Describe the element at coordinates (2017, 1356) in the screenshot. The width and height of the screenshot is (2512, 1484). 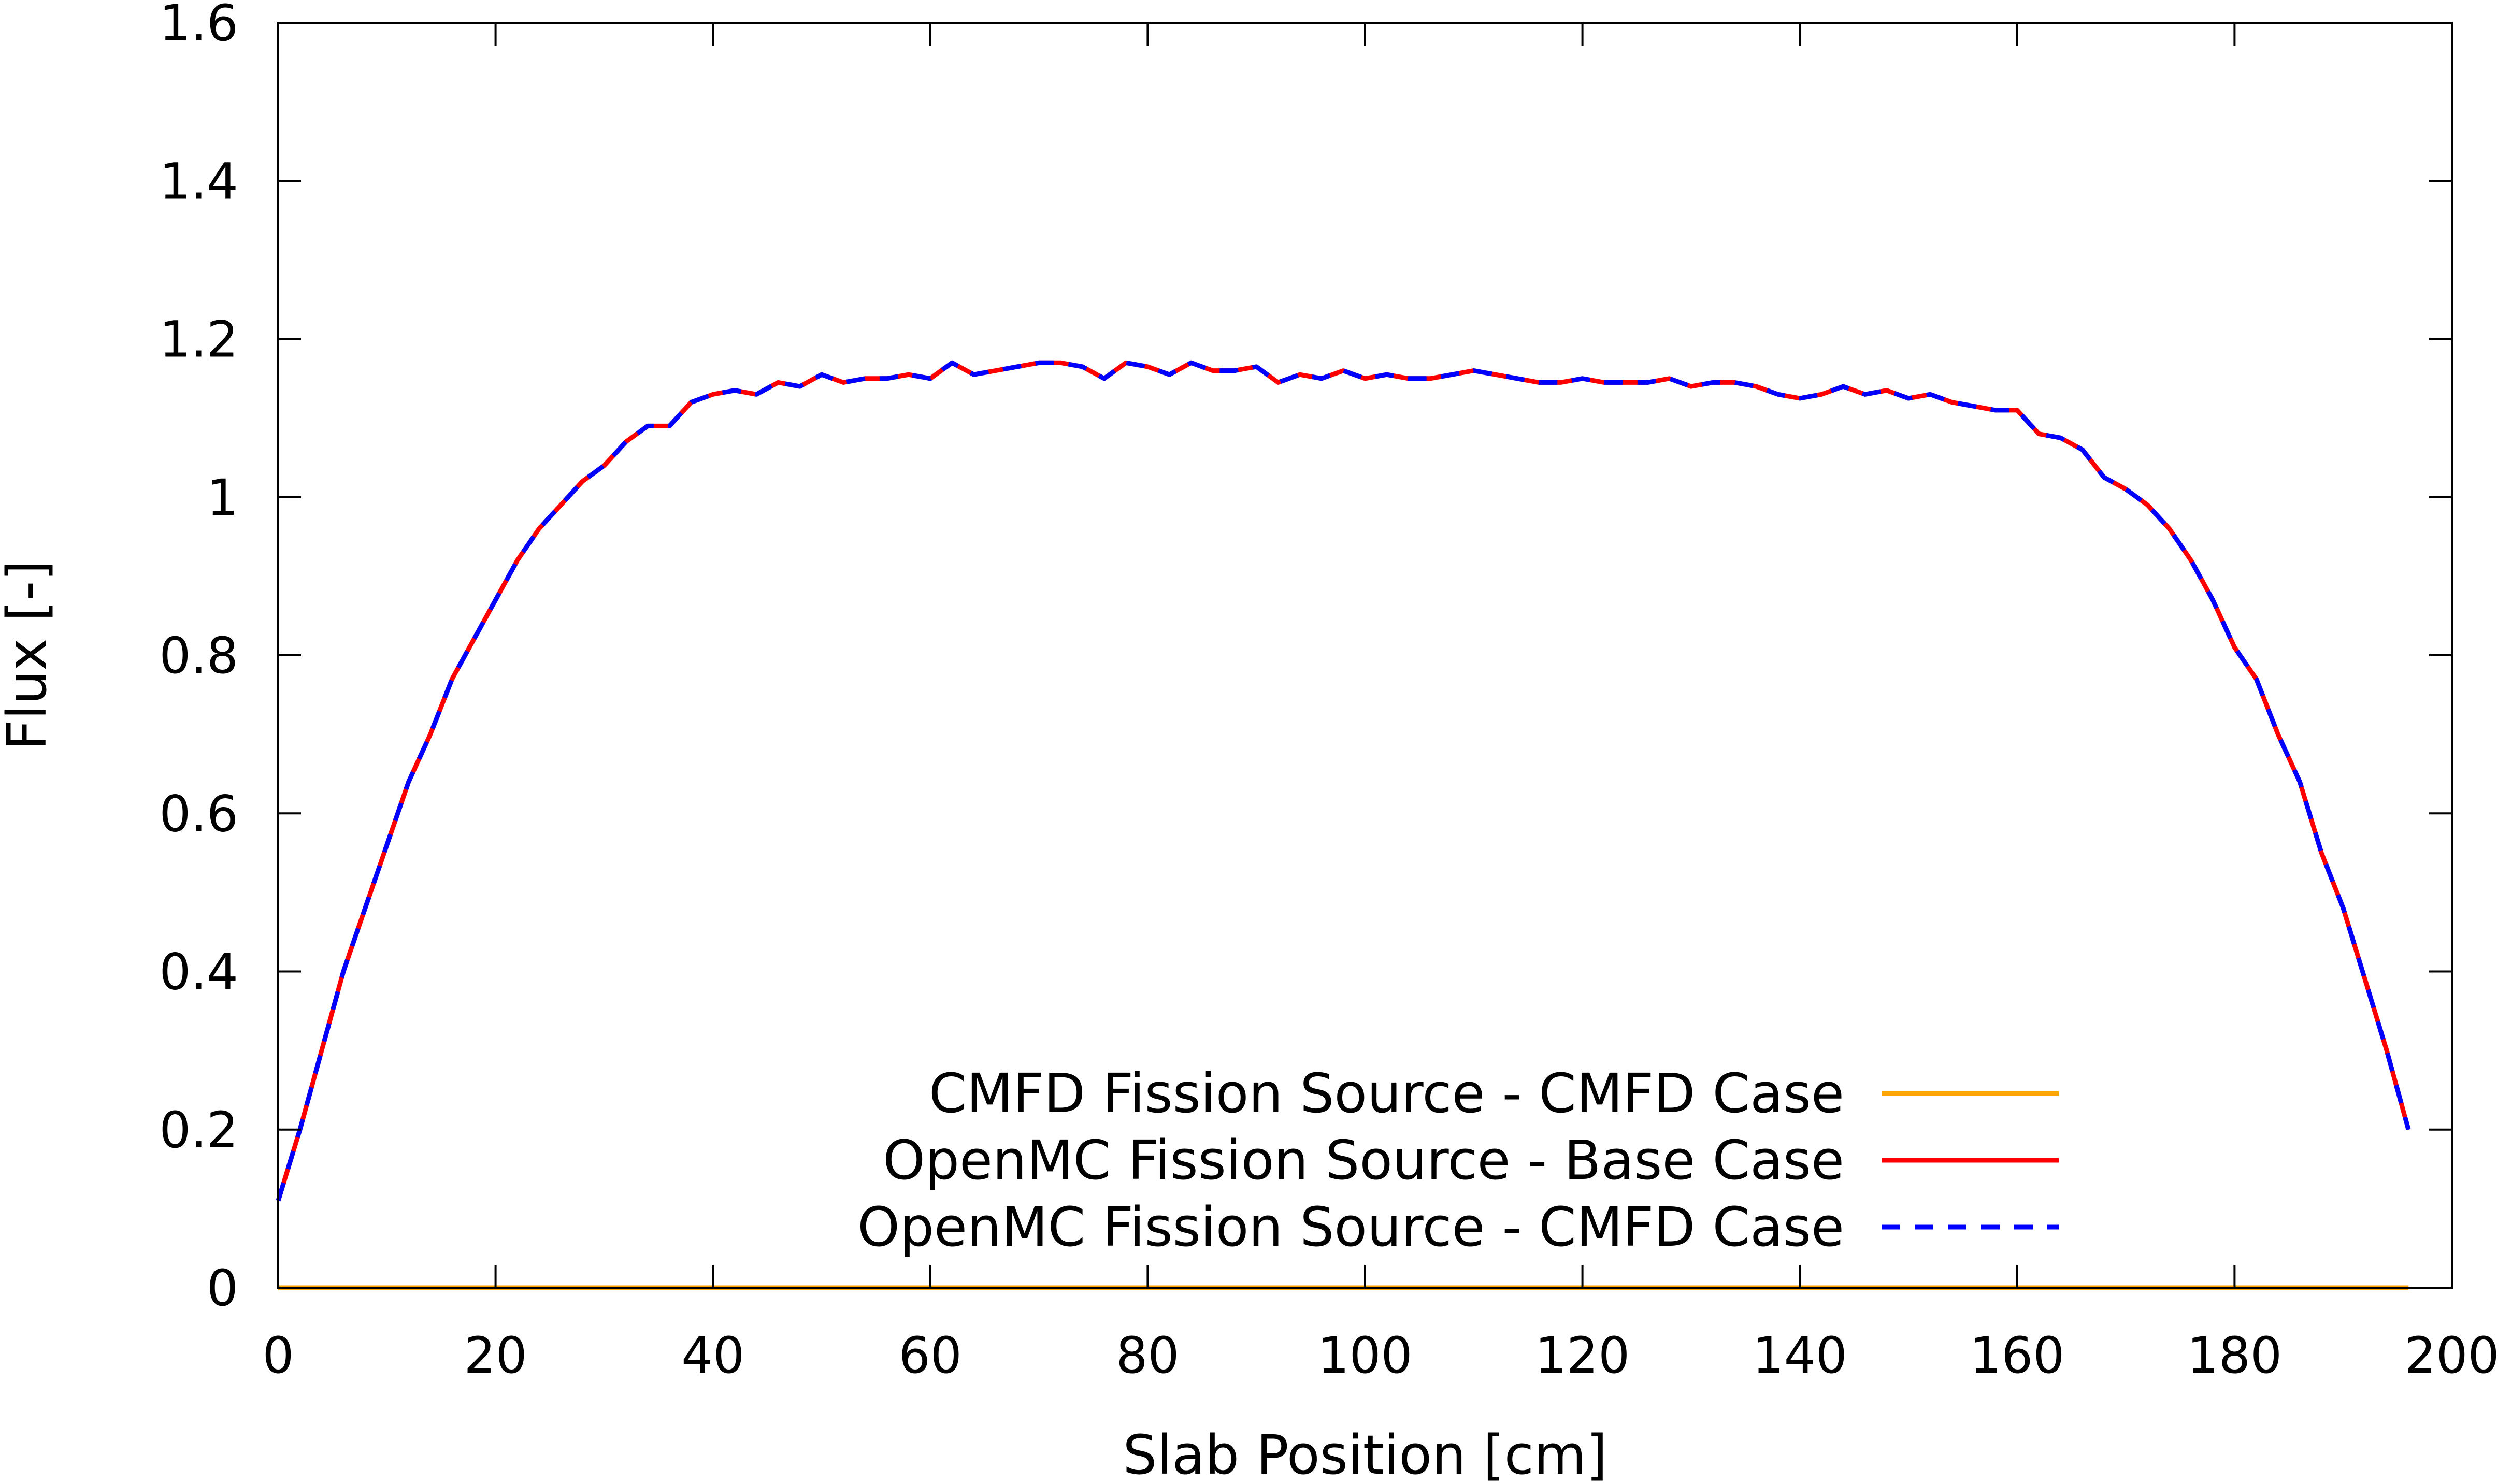
I see `x-tick-label: 160` at that location.